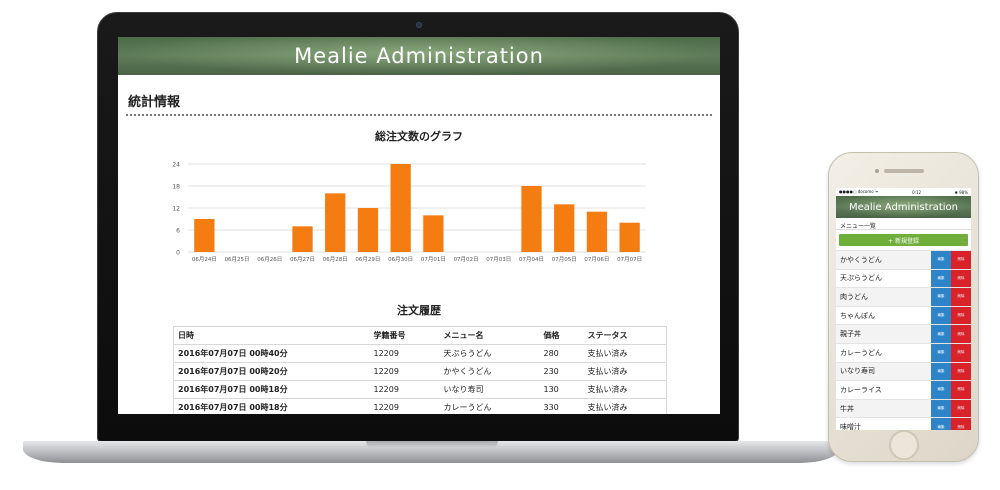 This screenshot has width=1000, height=490. I want to click on status-bar: ●●●●○ docomo ᯤ 0:12 ✱ 98%, so click(903, 192).